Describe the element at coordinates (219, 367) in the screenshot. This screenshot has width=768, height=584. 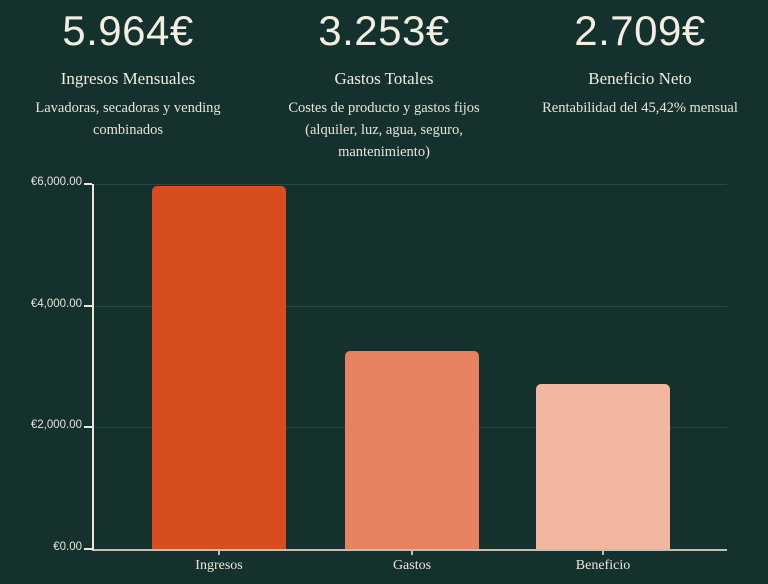
I see `bar-ingresos` at that location.